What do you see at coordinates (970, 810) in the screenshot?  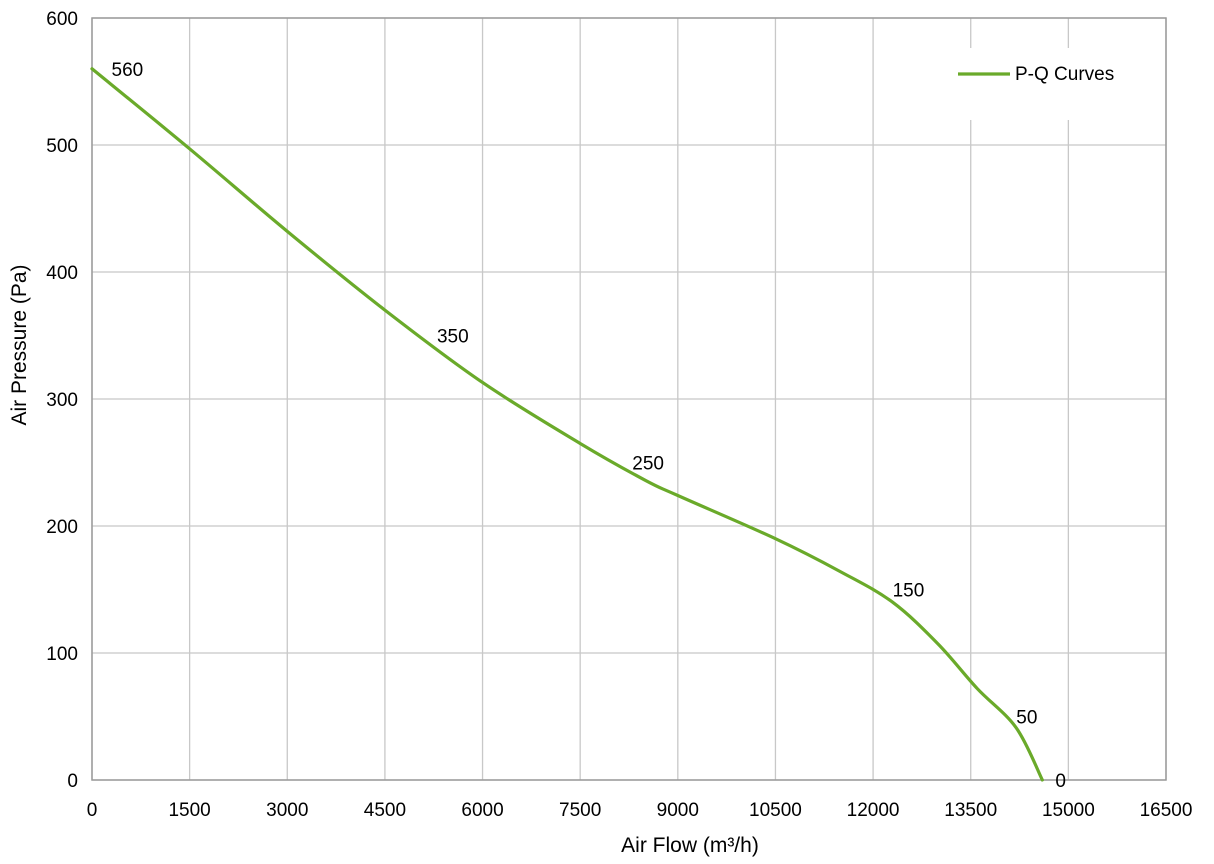 I see `x-tick-label: 13500` at bounding box center [970, 810].